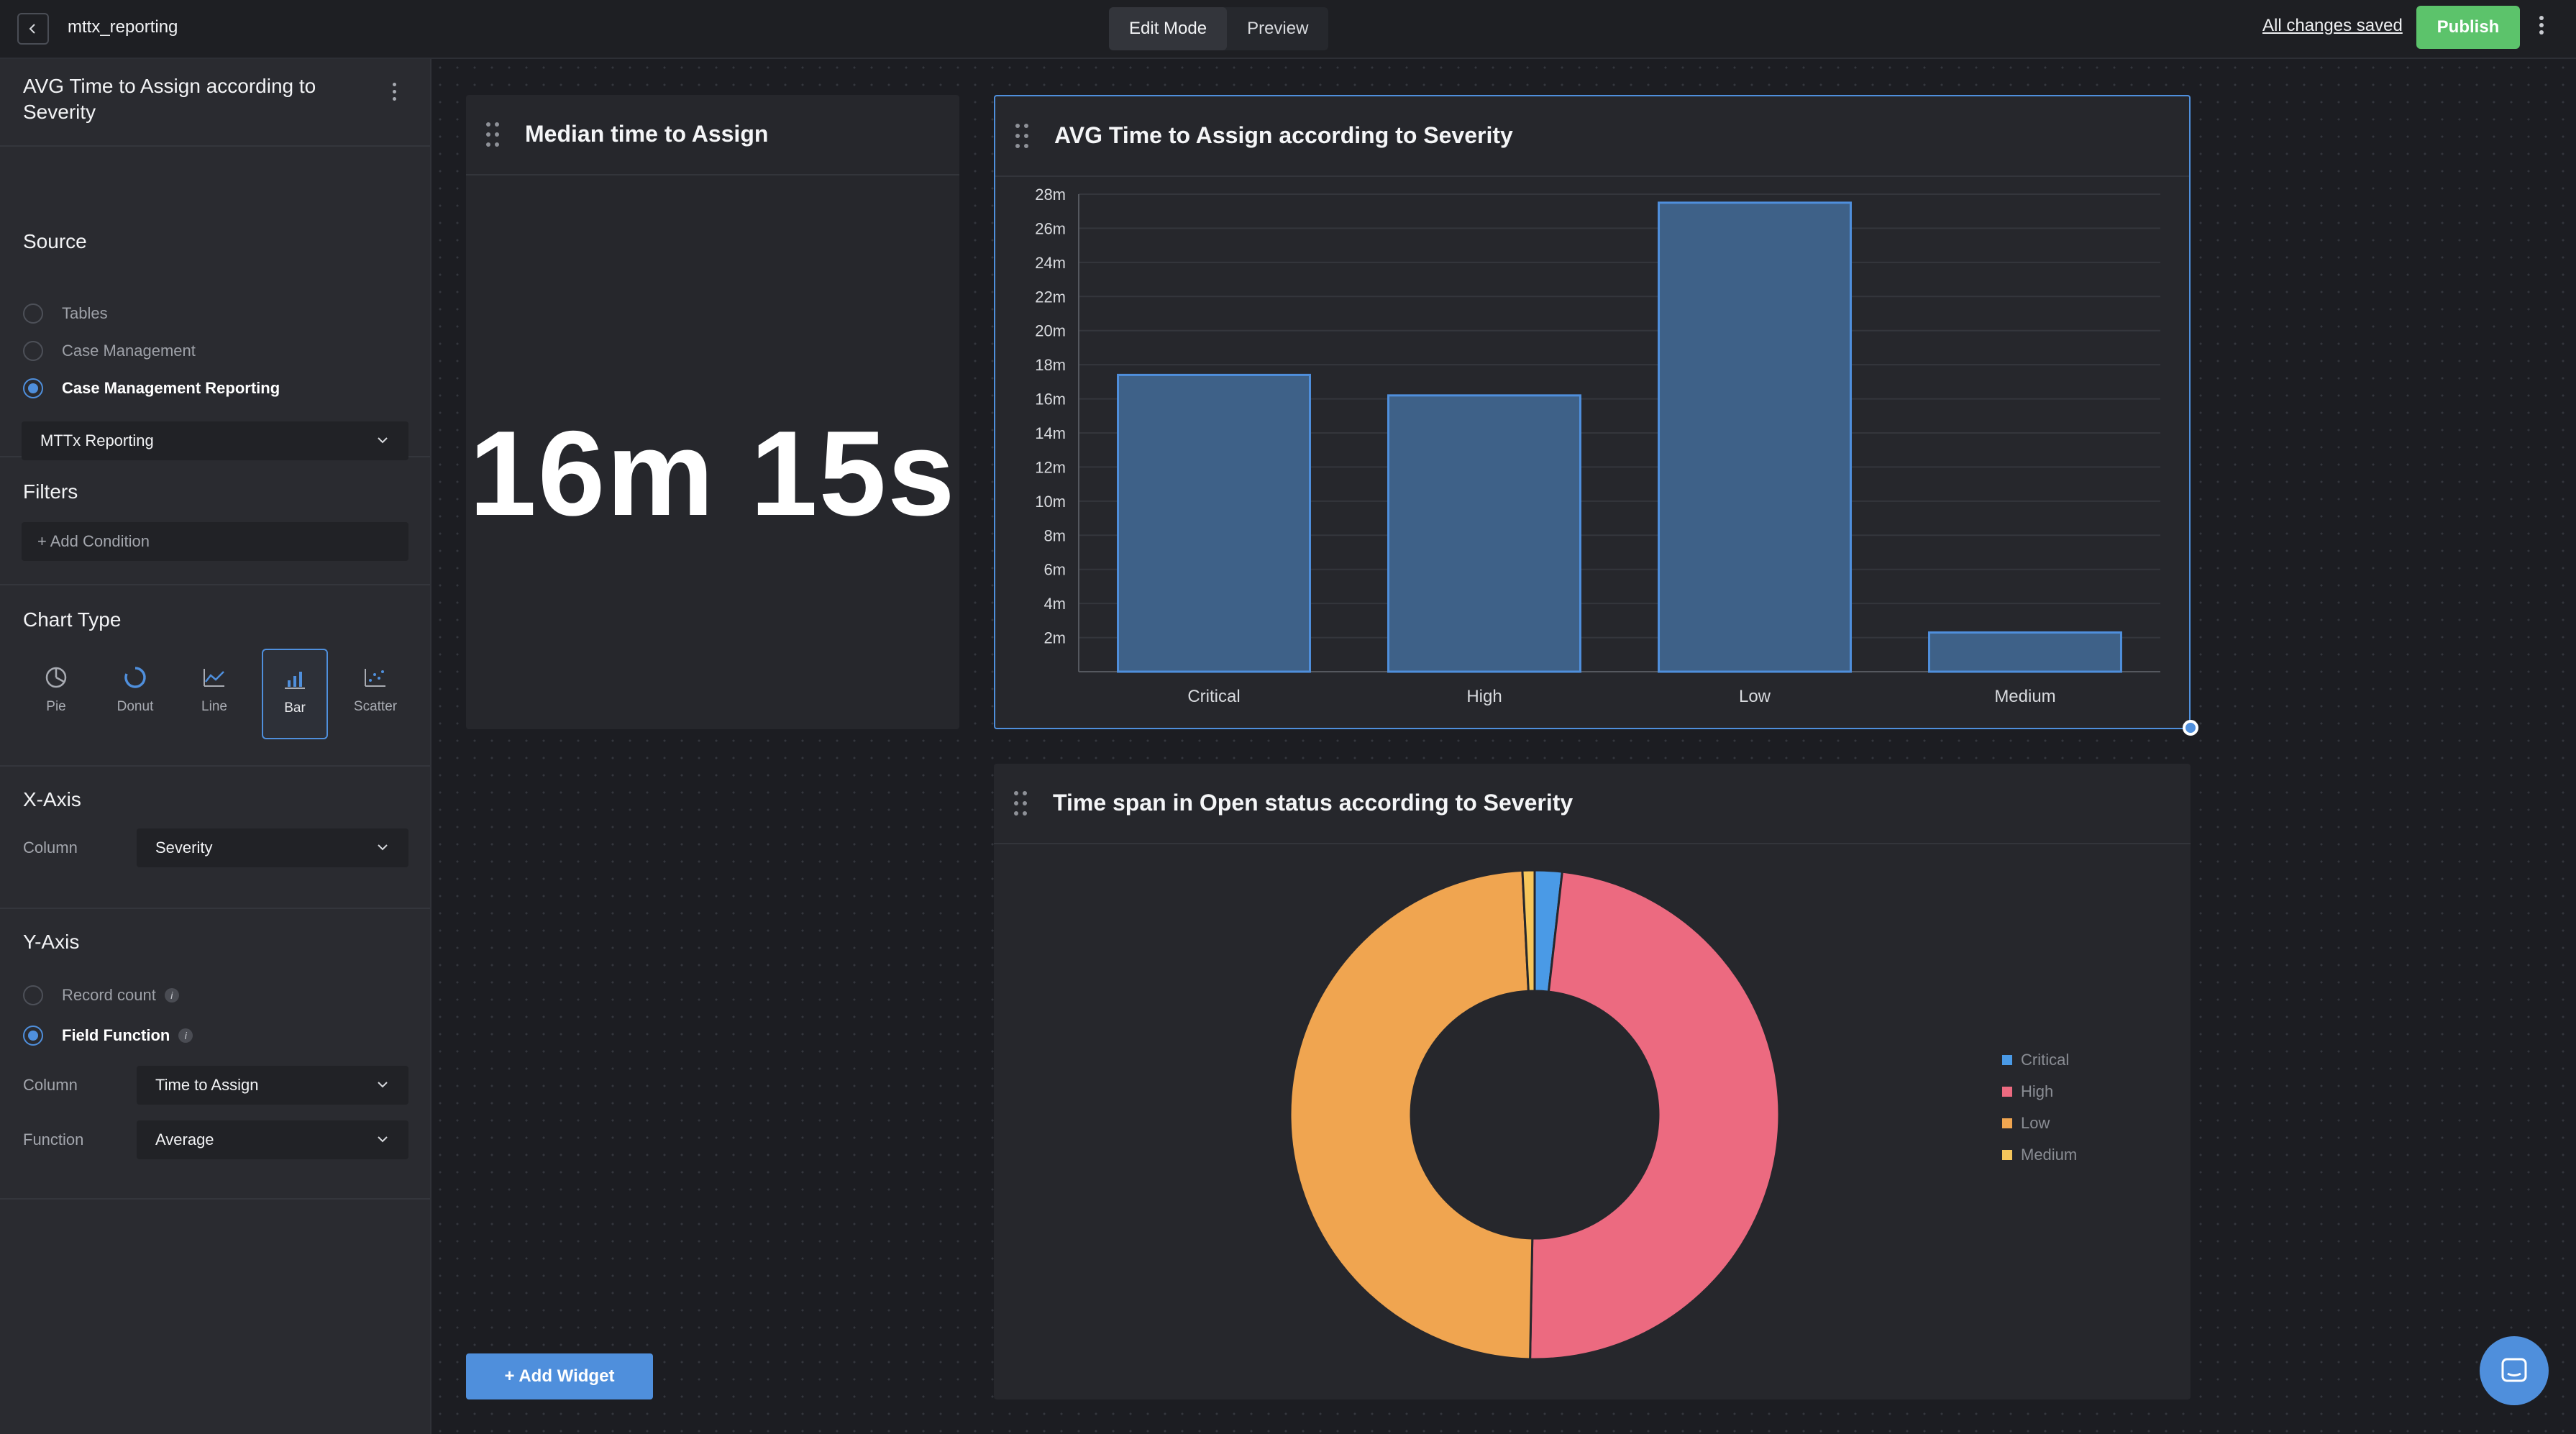 This screenshot has height=1434, width=2576. What do you see at coordinates (2332, 26) in the screenshot?
I see `save-status-link: All changes saved` at bounding box center [2332, 26].